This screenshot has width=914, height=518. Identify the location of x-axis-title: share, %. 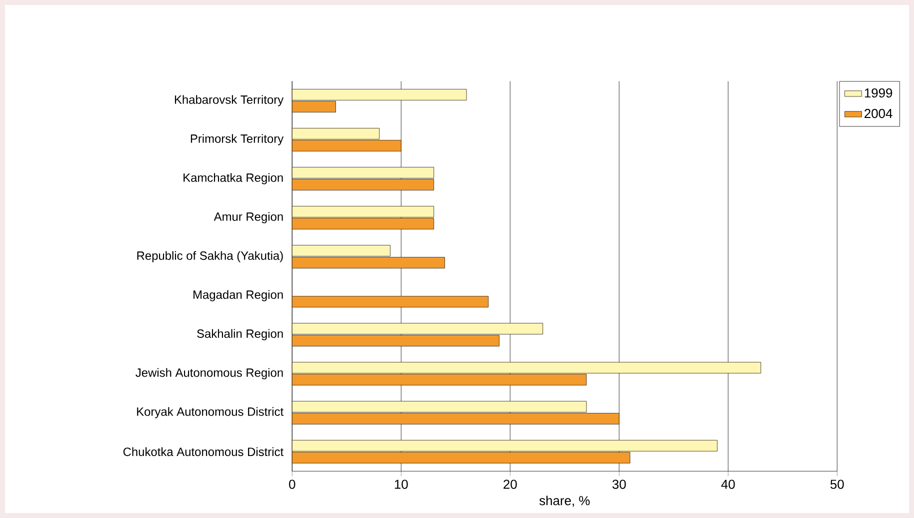
(564, 501).